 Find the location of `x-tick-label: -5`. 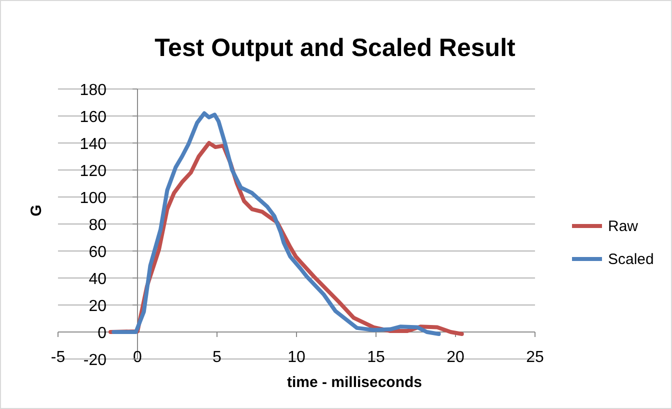

x-tick-label: -5 is located at coordinates (58, 357).